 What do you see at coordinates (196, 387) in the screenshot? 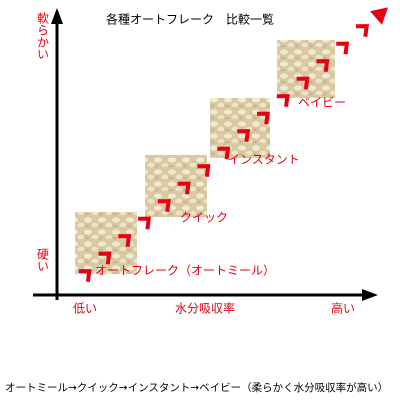
I see `caption: オートミール→クイック→インスタント→ベイビー（柔らかく水分吸収率が高い）` at bounding box center [196, 387].